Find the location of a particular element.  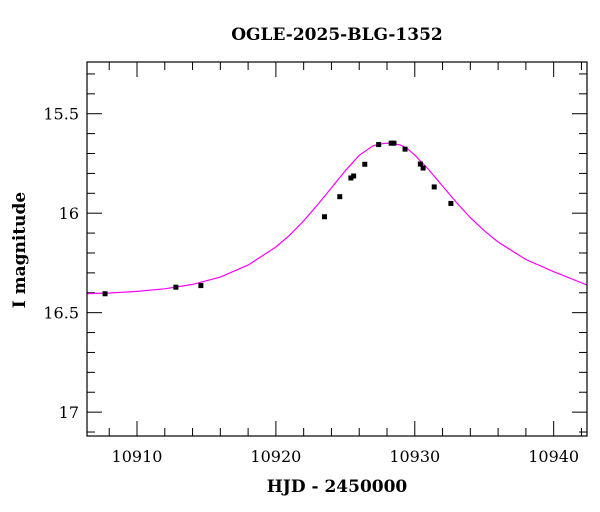

y-tick-label: 15.5 is located at coordinates (61, 114).